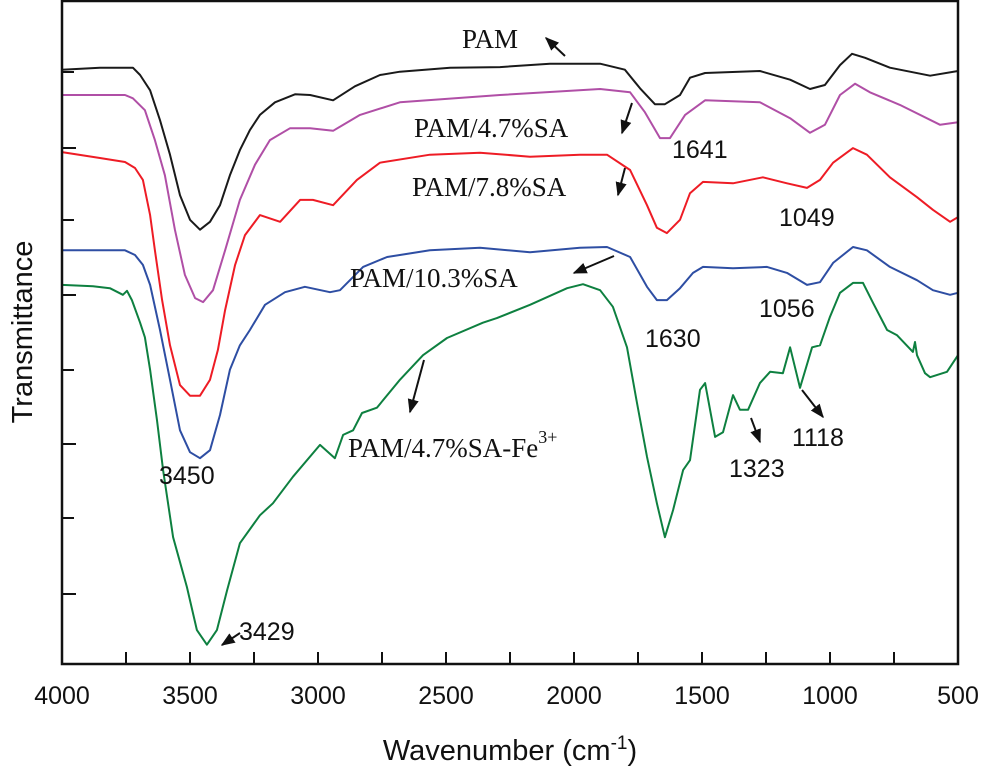 The height and width of the screenshot is (782, 988). What do you see at coordinates (555, 47) in the screenshot?
I see `arrow-pam` at bounding box center [555, 47].